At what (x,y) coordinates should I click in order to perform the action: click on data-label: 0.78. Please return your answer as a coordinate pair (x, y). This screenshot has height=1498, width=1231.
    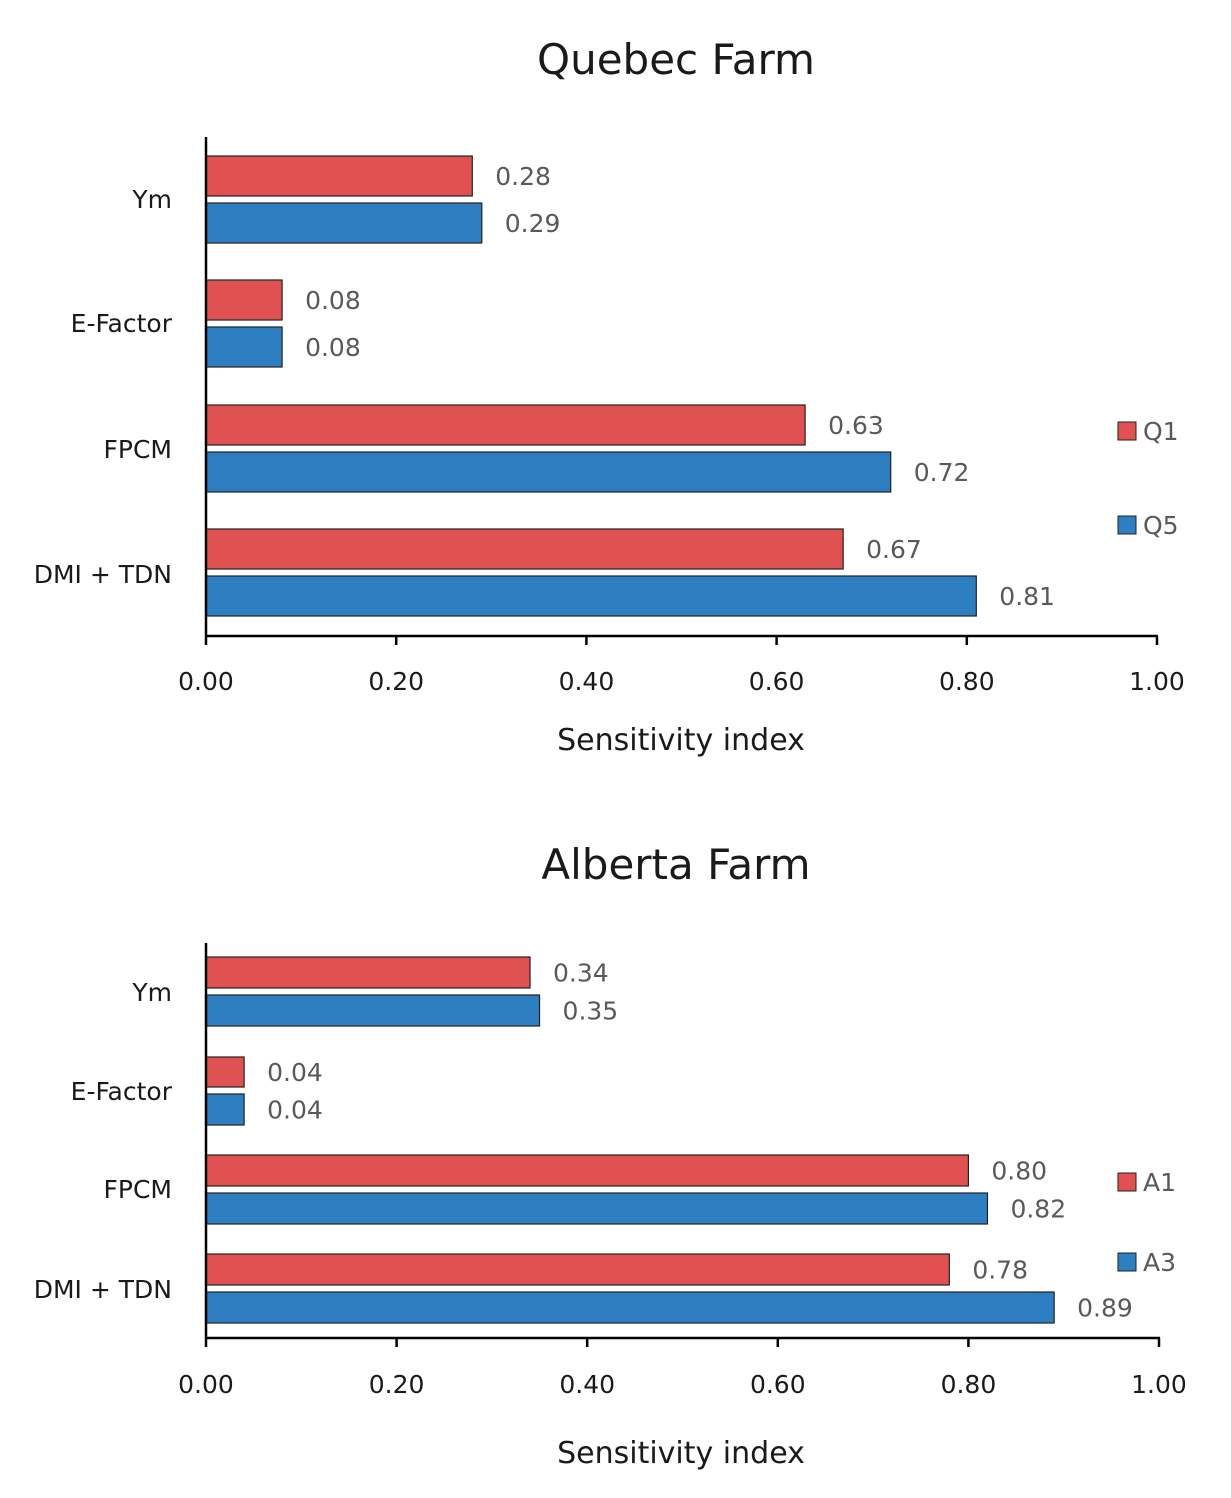
    Looking at the image, I should click on (1000, 1270).